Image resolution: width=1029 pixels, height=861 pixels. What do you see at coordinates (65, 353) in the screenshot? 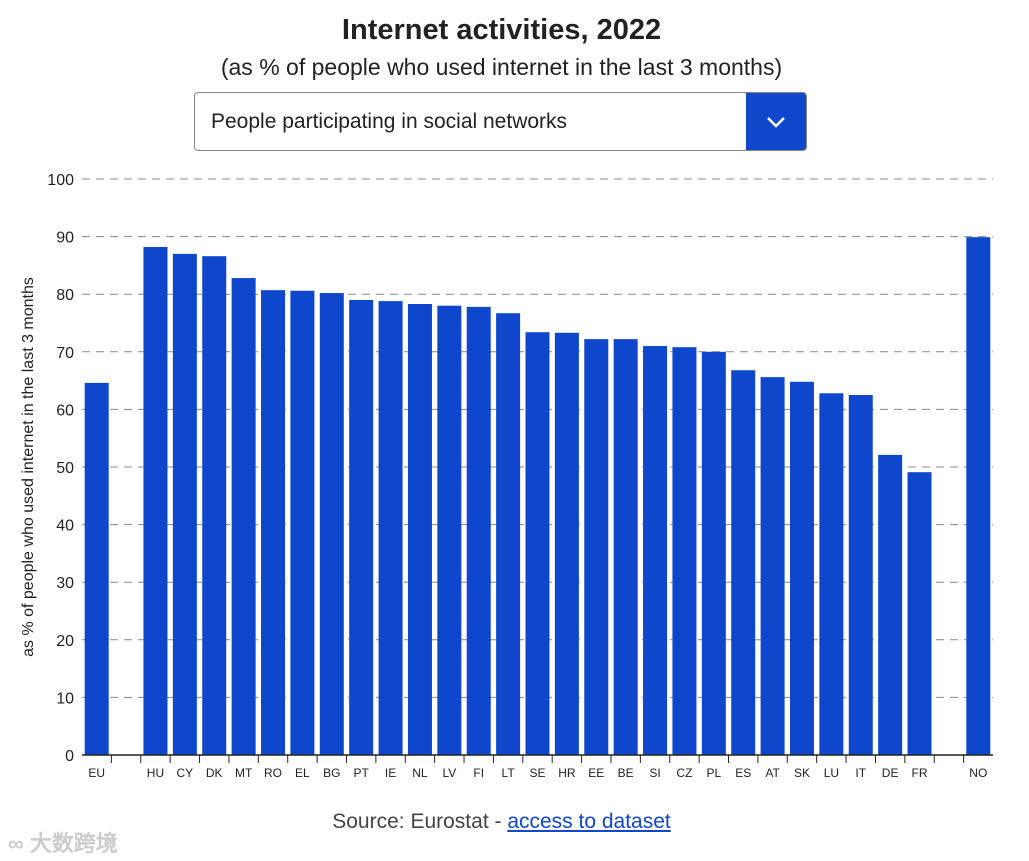
I see `y-tick-label: 70` at bounding box center [65, 353].